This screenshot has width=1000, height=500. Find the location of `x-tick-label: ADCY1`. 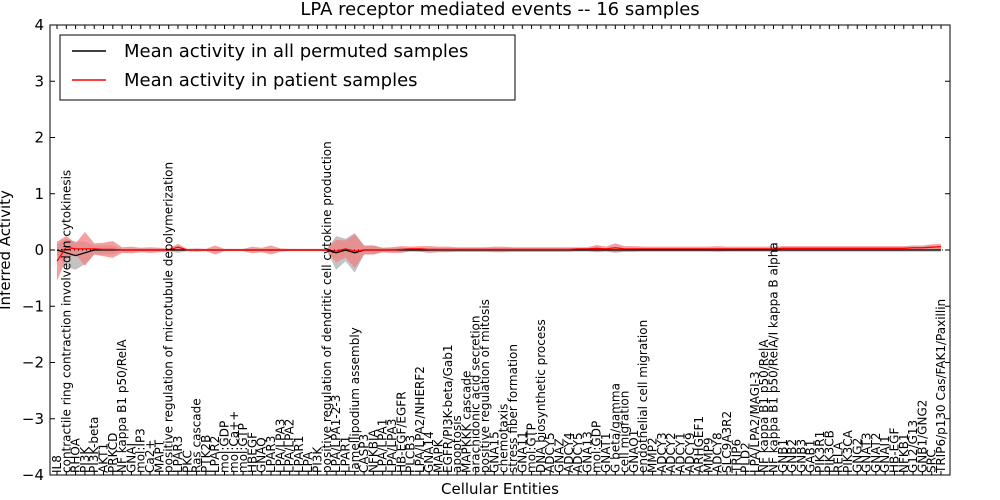

x-tick-label: ADCY1 is located at coordinates (680, 452).